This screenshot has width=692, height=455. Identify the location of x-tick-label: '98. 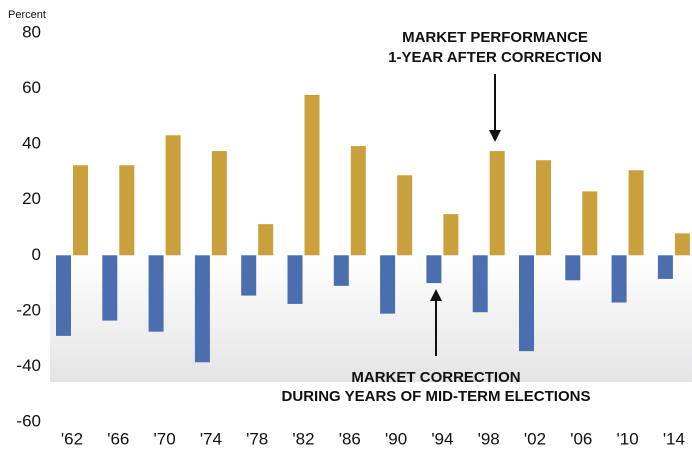
(489, 438).